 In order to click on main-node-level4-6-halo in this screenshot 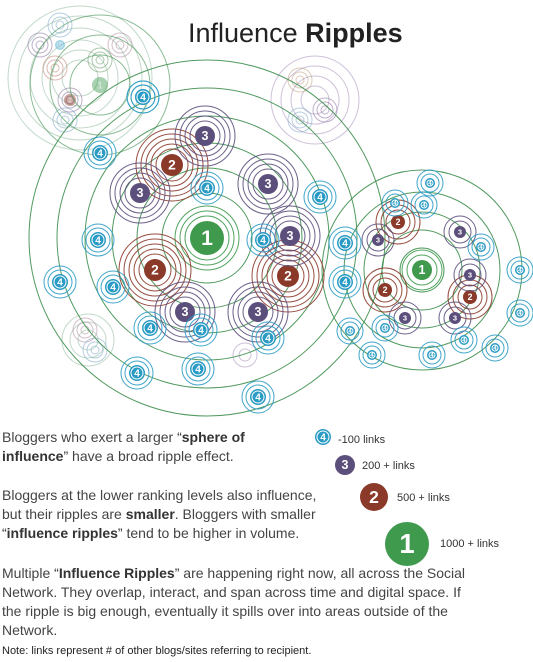, I will do `click(60, 282)`.